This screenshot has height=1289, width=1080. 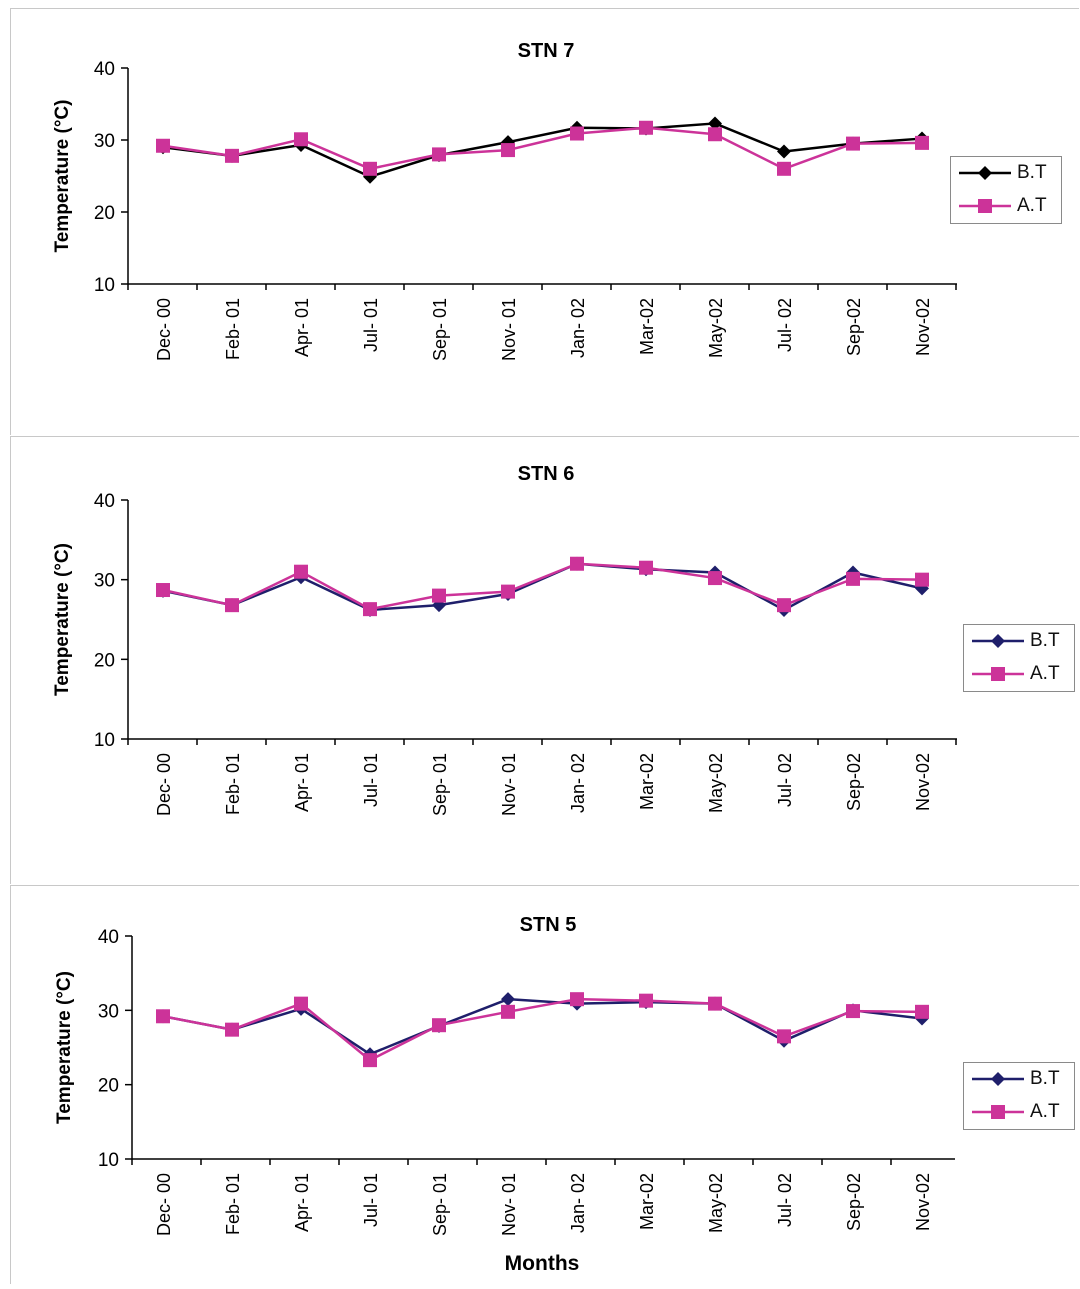 What do you see at coordinates (546, 474) in the screenshot?
I see `chart-title: STN 6` at bounding box center [546, 474].